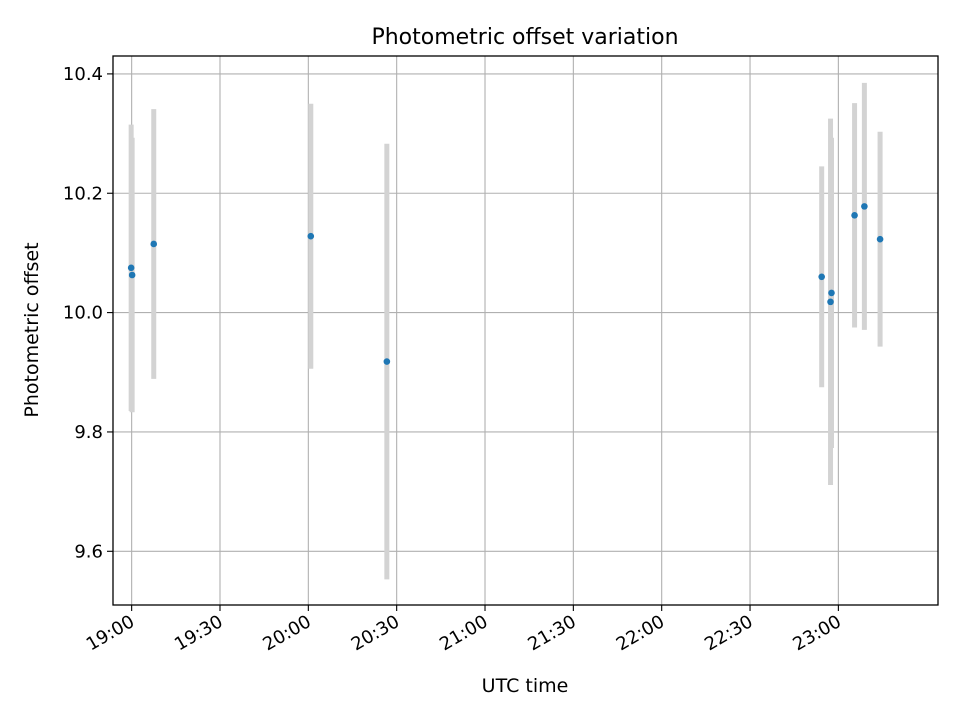  I want to click on y-tick-label: 9.6, so click(88, 551).